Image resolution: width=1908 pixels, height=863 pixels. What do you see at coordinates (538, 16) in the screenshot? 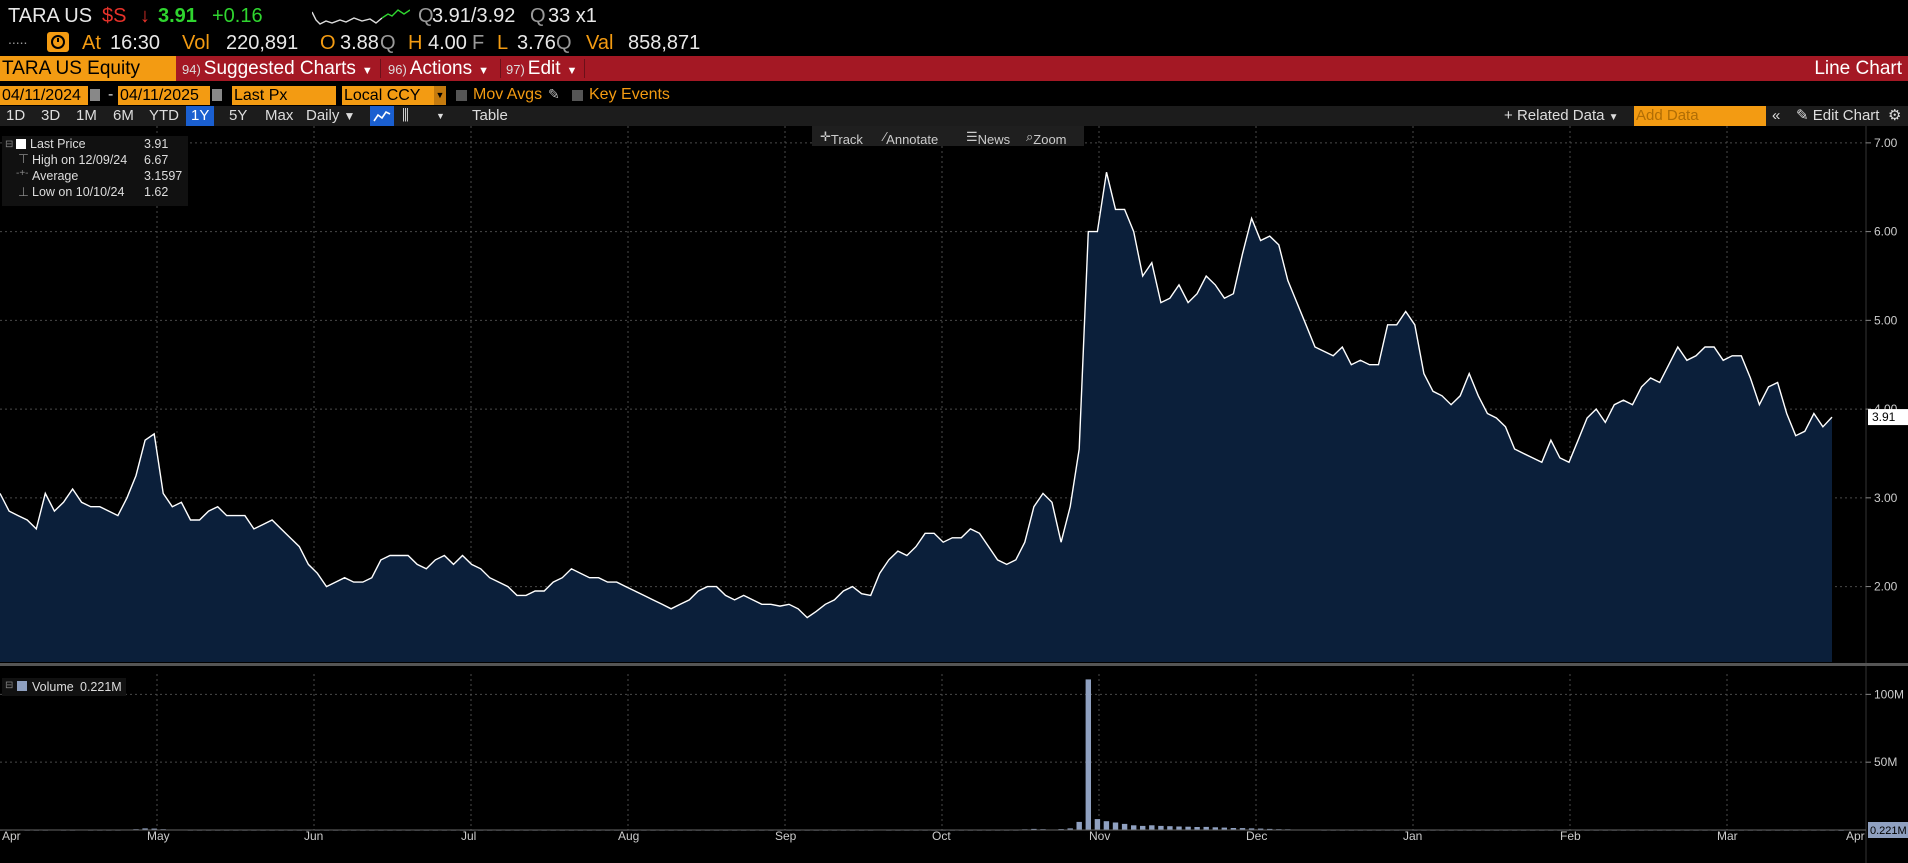
I see `bid-ask-suffix: Q` at bounding box center [538, 16].